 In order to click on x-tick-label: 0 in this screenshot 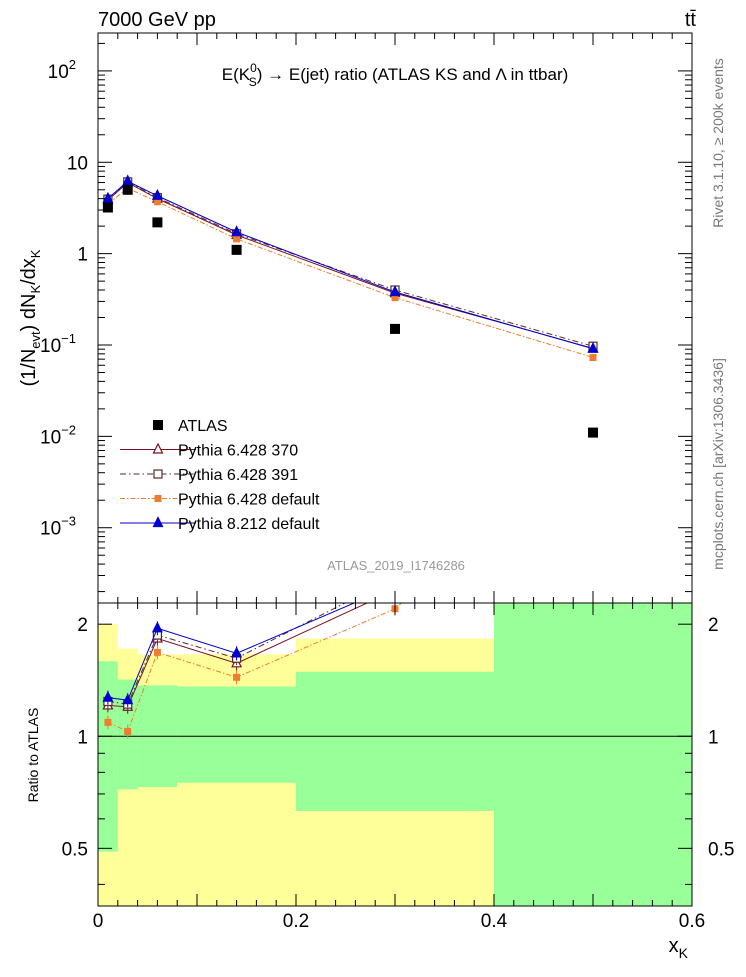, I will do `click(98, 921)`.